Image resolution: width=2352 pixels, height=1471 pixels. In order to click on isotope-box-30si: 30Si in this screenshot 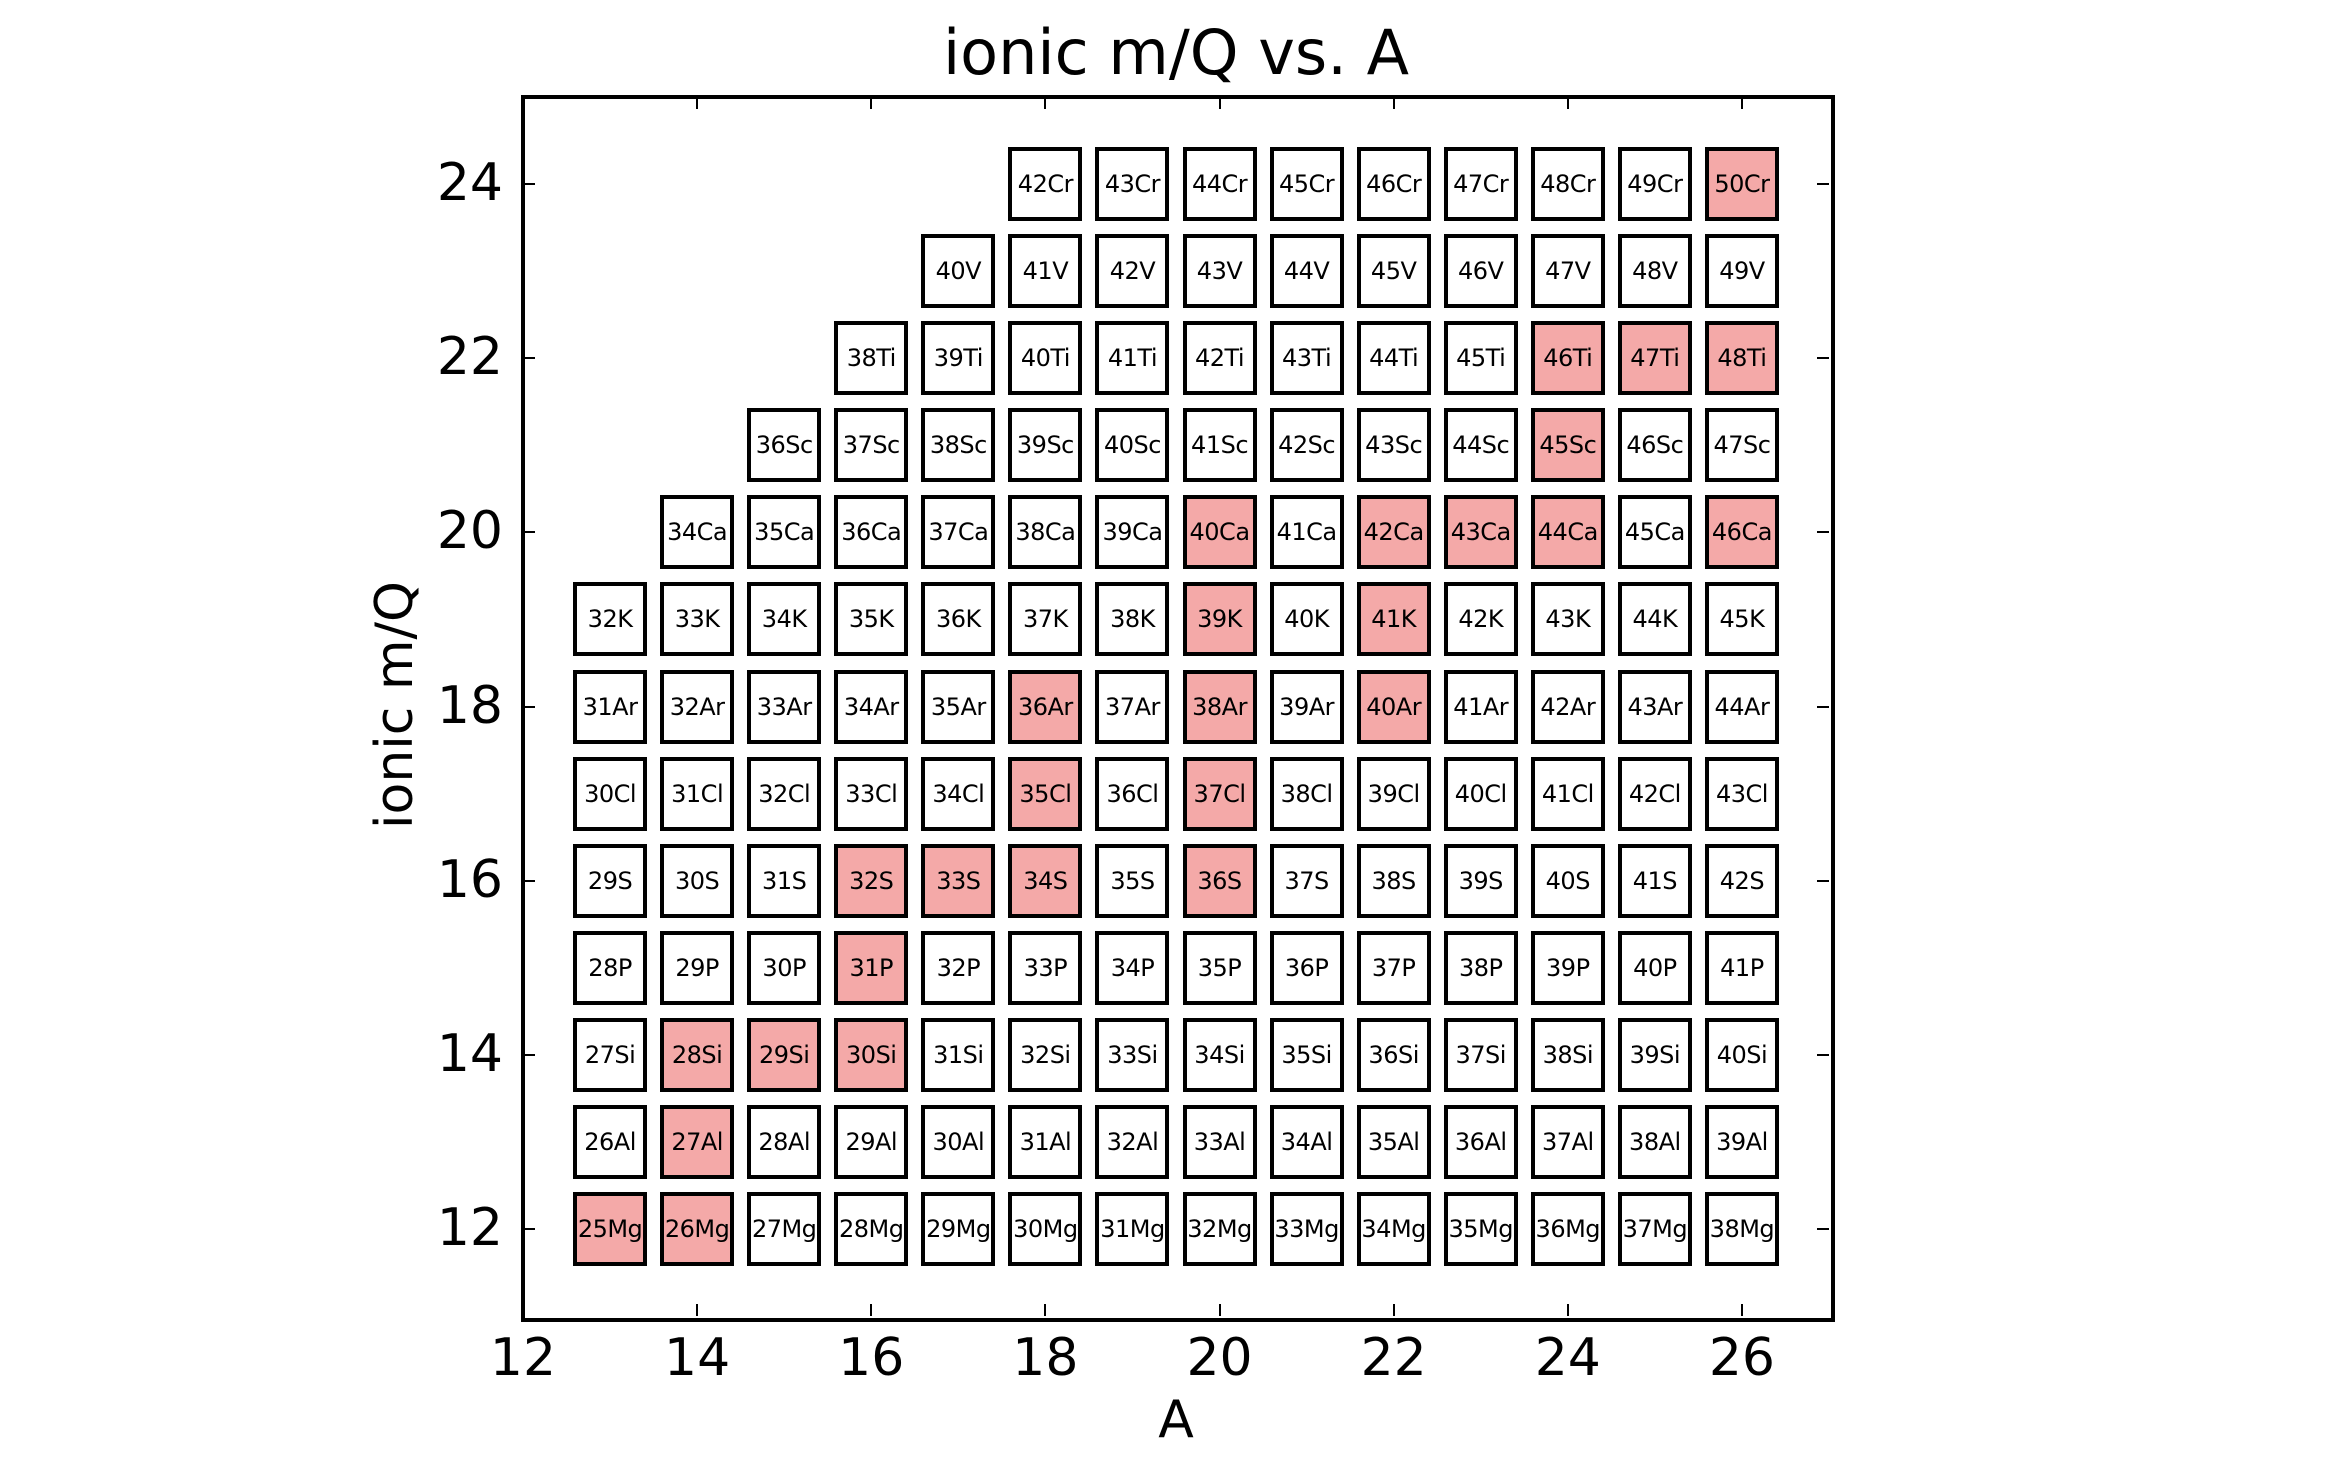, I will do `click(871, 1054)`.